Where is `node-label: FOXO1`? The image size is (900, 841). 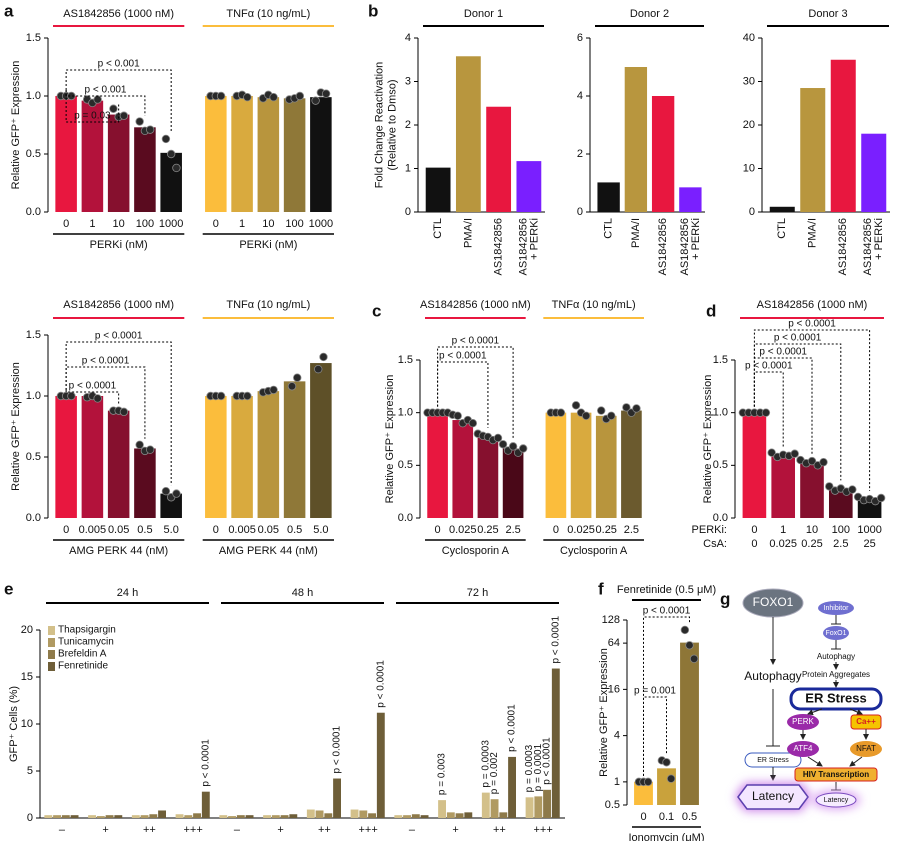 node-label: FOXO1 is located at coordinates (773, 602).